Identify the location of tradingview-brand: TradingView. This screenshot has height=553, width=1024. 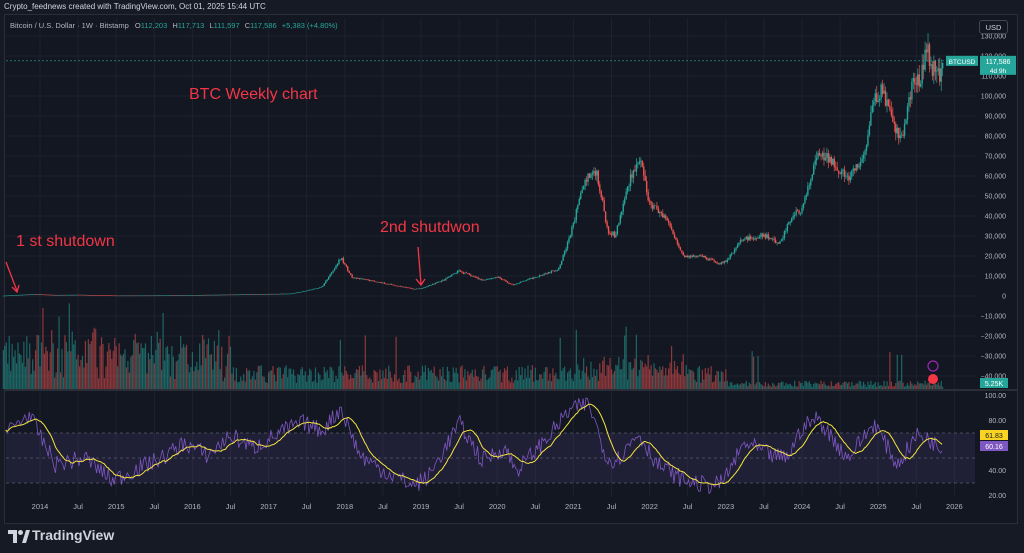
(73, 535).